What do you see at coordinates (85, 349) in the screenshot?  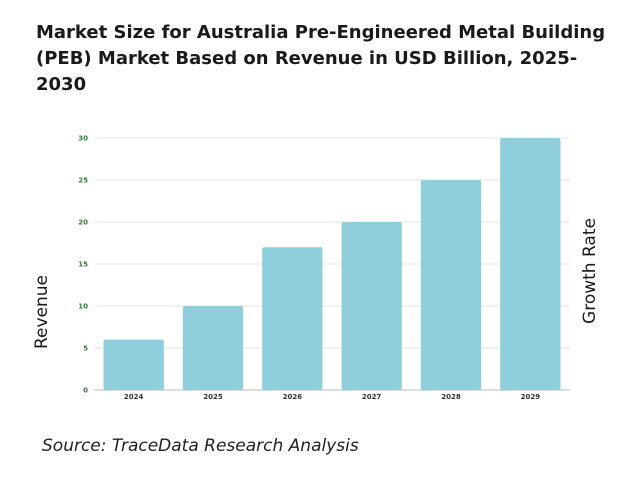 I see `y-tick-label: 5` at bounding box center [85, 349].